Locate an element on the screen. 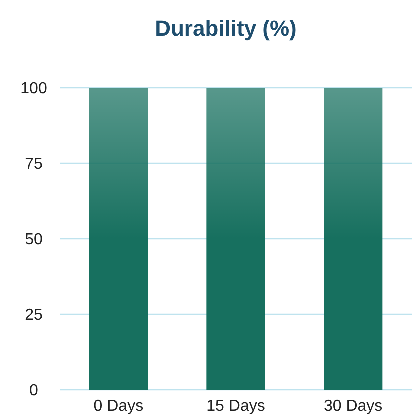  y-tick-label: 50 is located at coordinates (34, 240).